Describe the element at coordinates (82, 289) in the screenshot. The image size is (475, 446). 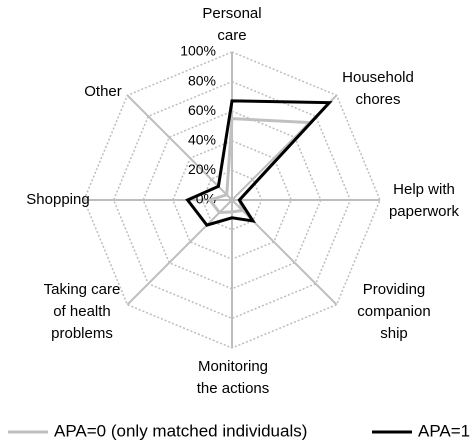
I see `category-label: Taking care` at that location.